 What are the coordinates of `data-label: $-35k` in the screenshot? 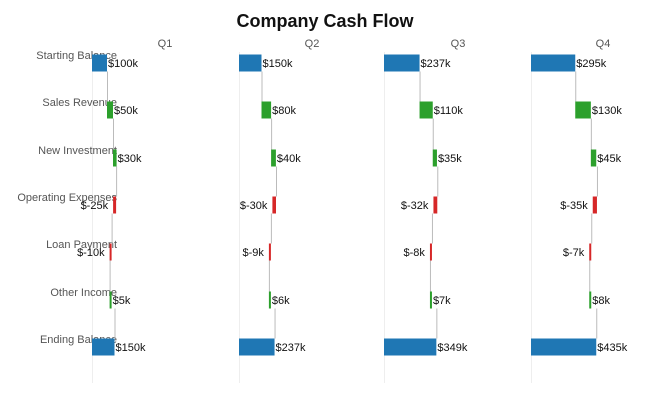 It's located at (574, 206).